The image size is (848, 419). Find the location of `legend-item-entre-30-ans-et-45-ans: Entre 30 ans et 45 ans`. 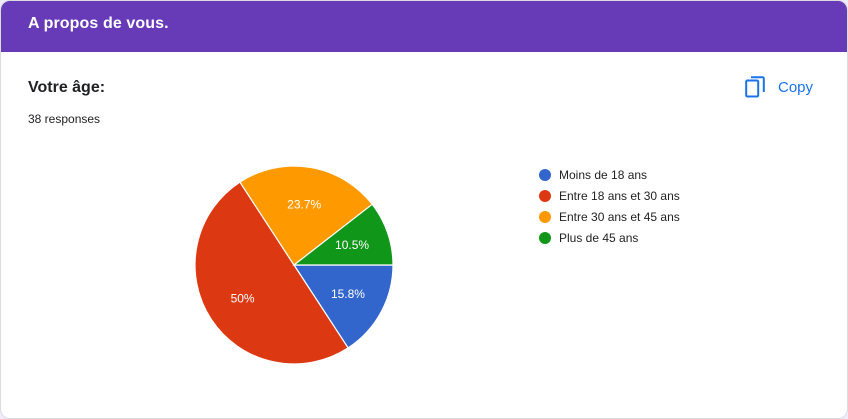

legend-item-entre-30-ans-et-45-ans: Entre 30 ans et 45 ans is located at coordinates (609, 216).